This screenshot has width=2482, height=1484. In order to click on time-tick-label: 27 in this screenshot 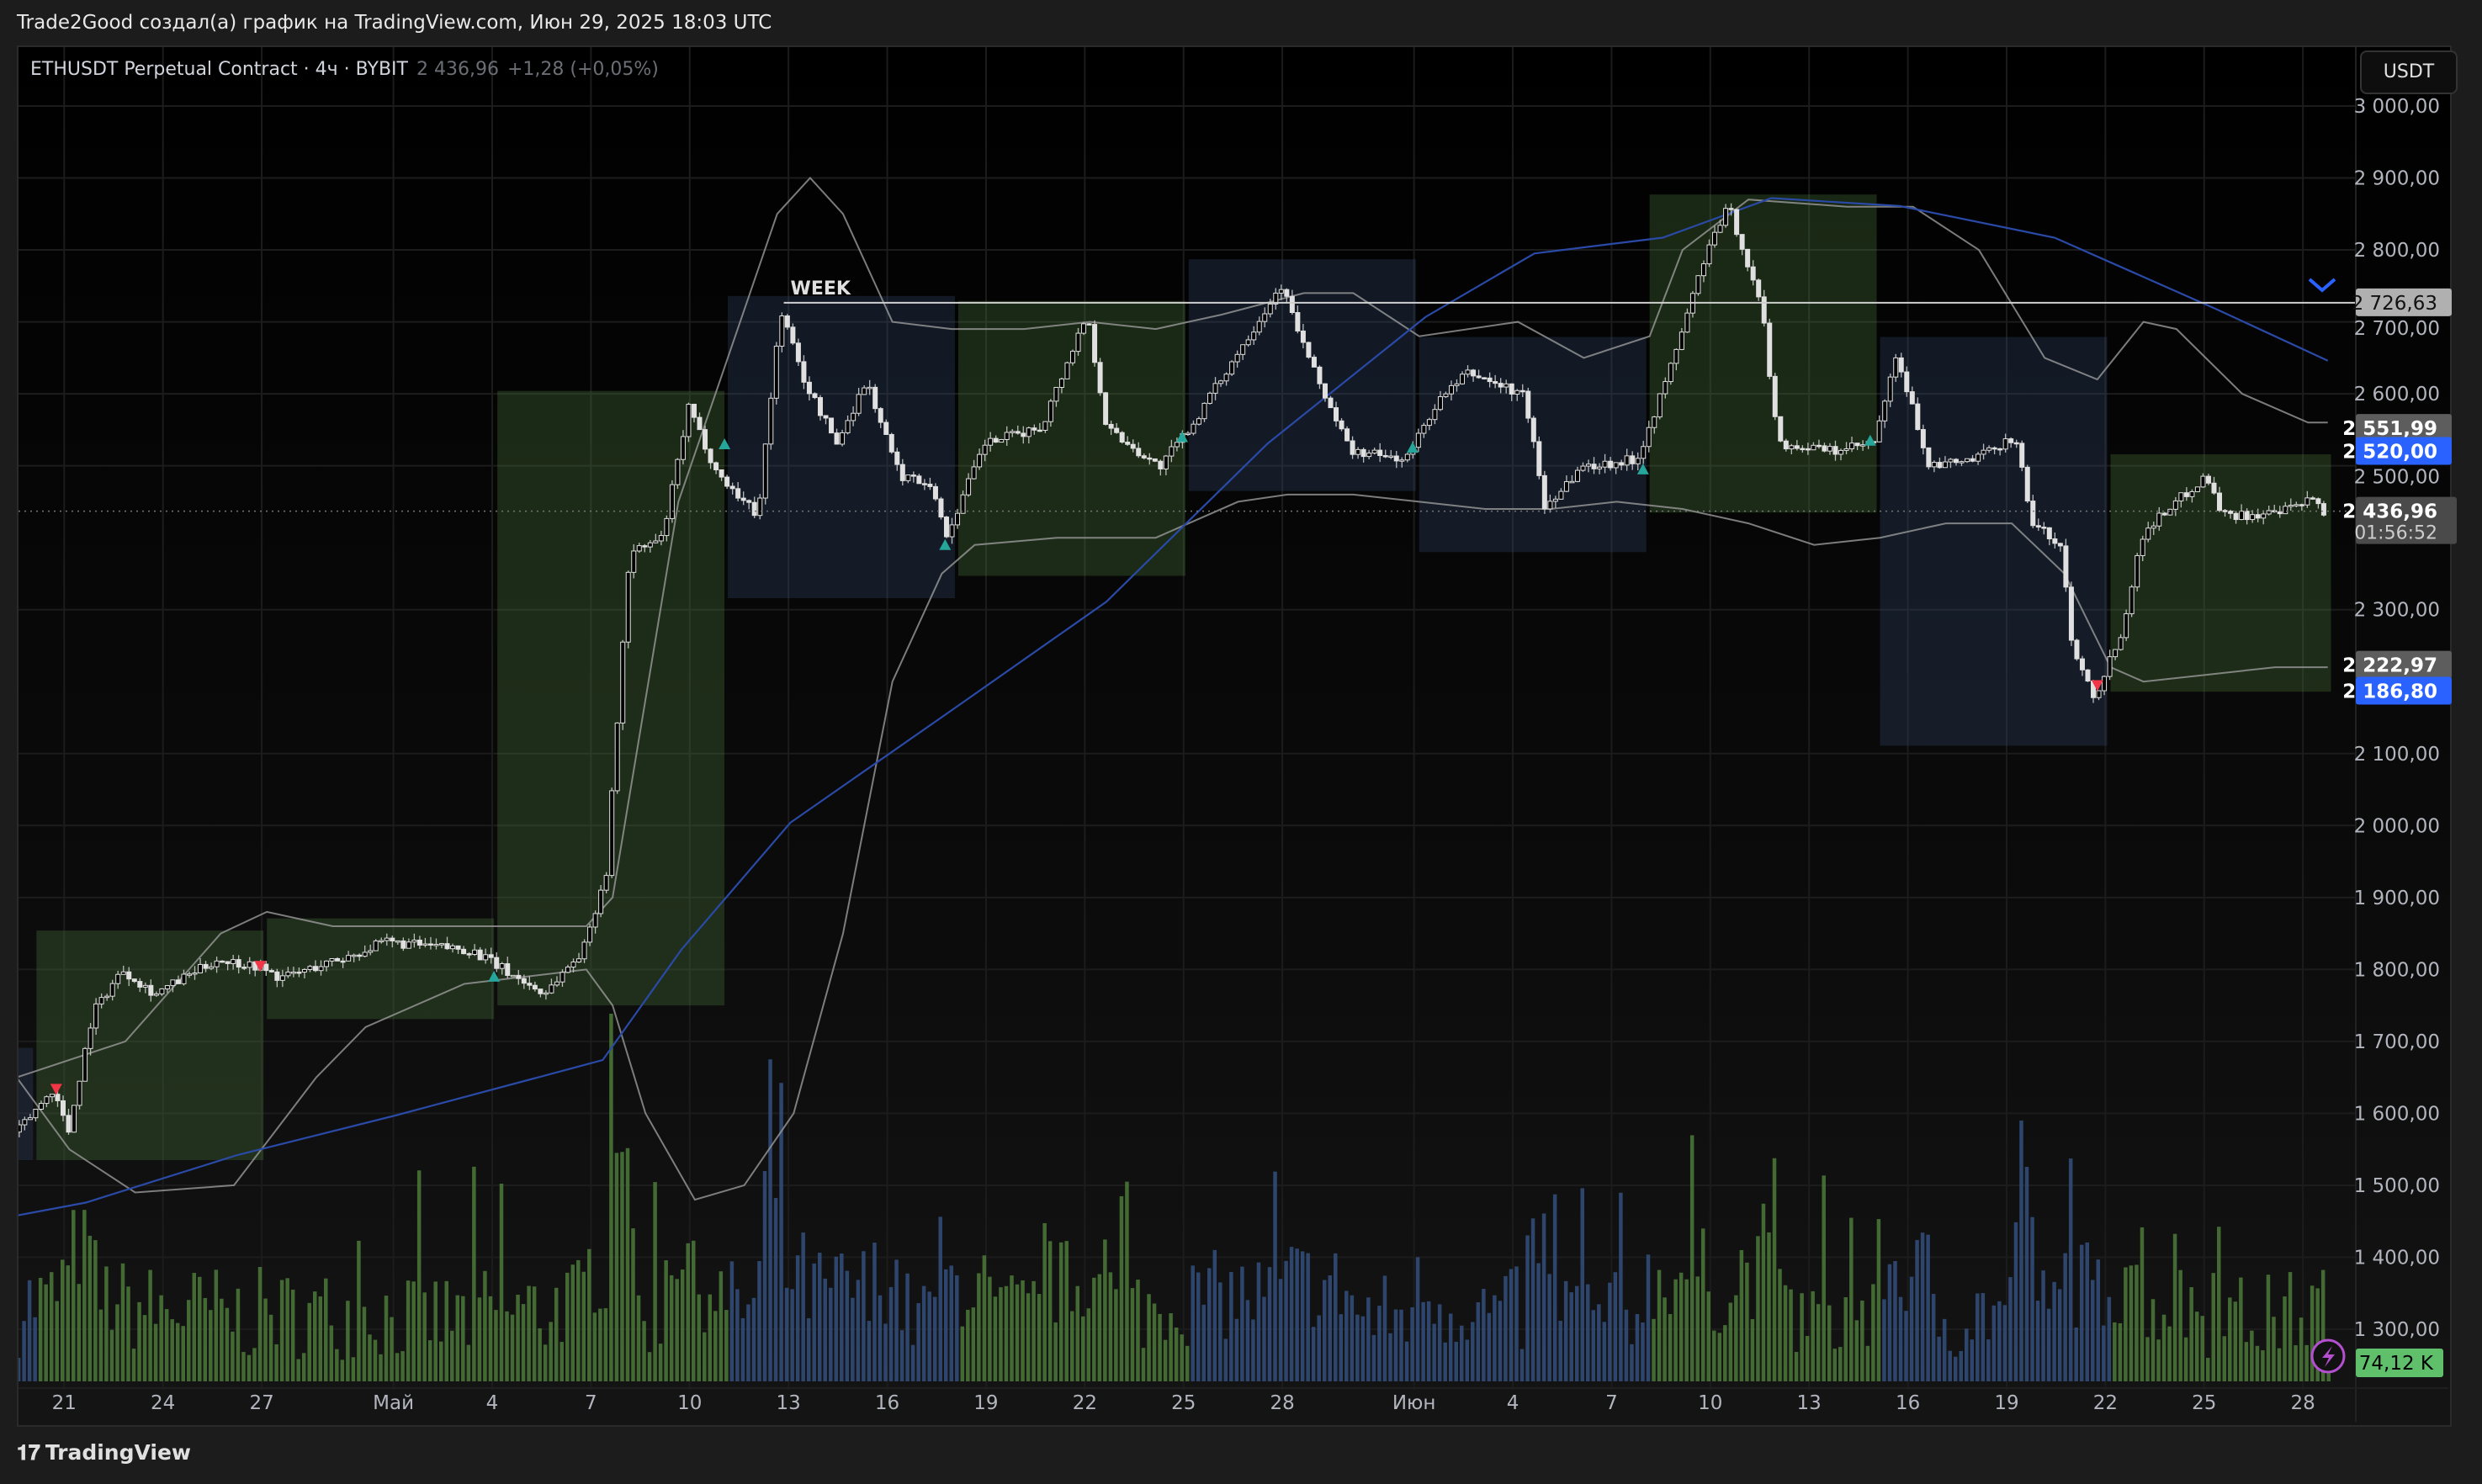, I will do `click(261, 1403)`.